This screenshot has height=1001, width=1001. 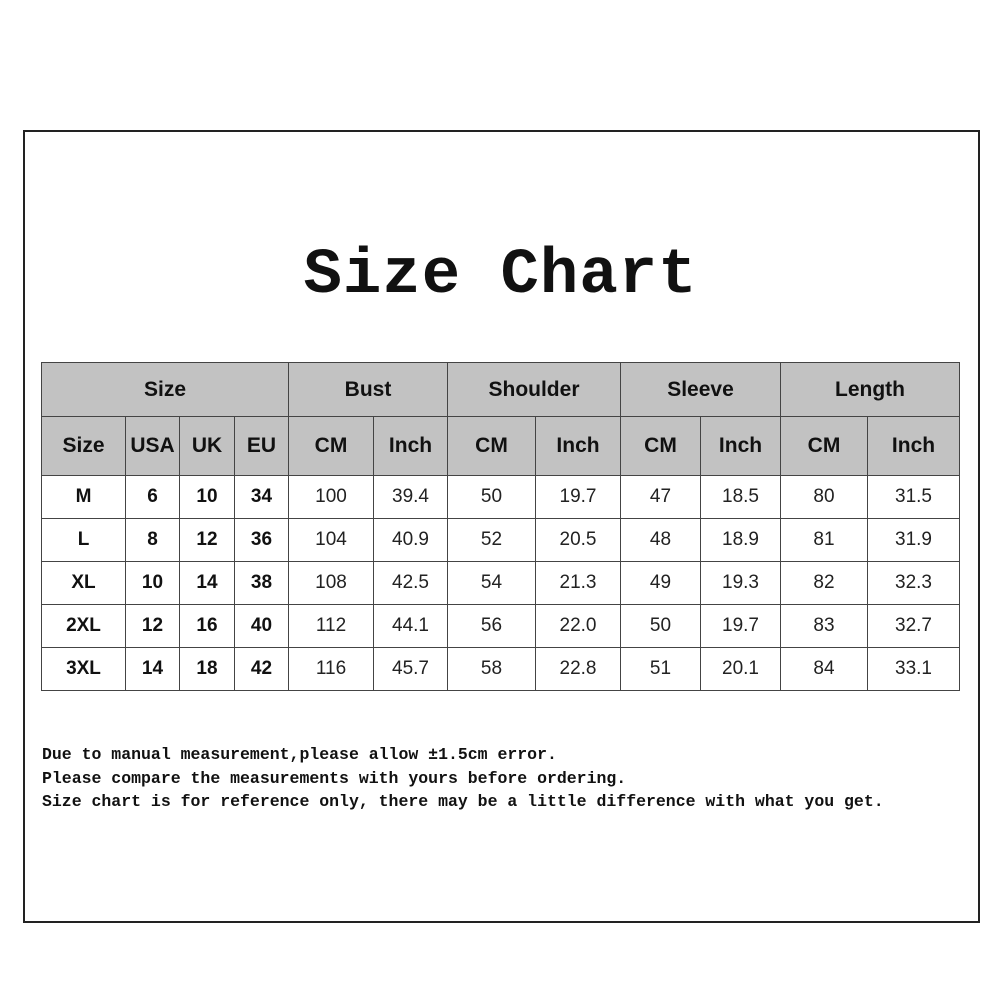 What do you see at coordinates (83, 583) in the screenshot?
I see `table-cell: XL` at bounding box center [83, 583].